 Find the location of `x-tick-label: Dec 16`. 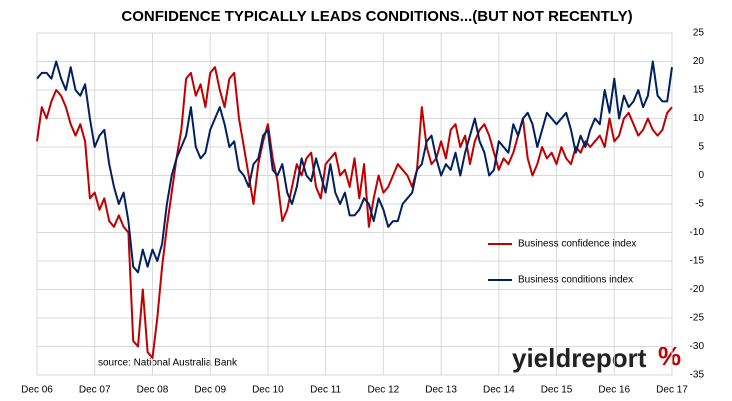

x-tick-label: Dec 16 is located at coordinates (614, 390).